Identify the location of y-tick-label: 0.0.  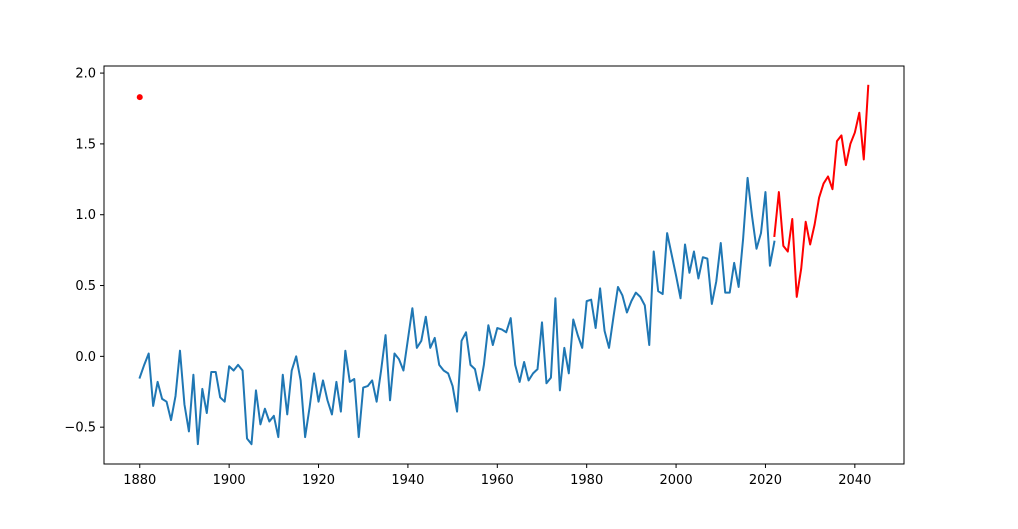
(85, 357).